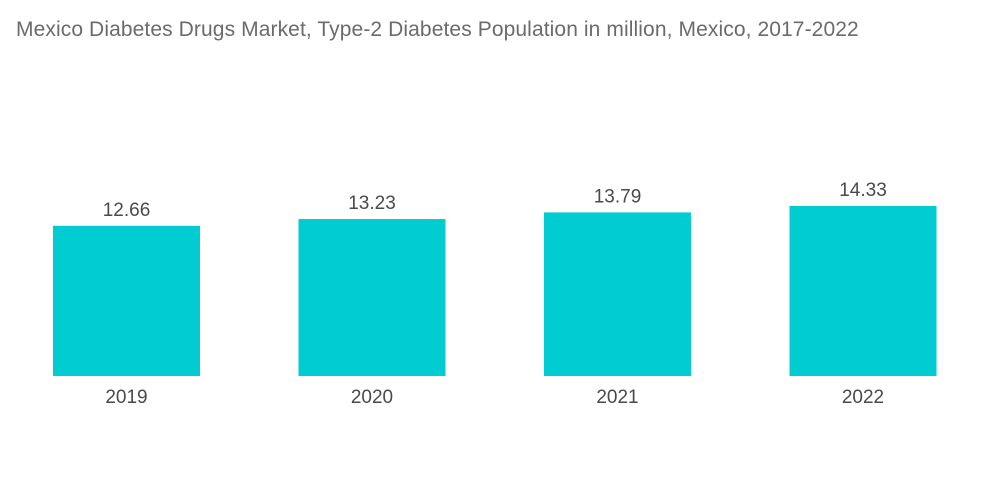 The width and height of the screenshot is (1000, 504). What do you see at coordinates (127, 210) in the screenshot?
I see `value-label-2019: 12.66` at bounding box center [127, 210].